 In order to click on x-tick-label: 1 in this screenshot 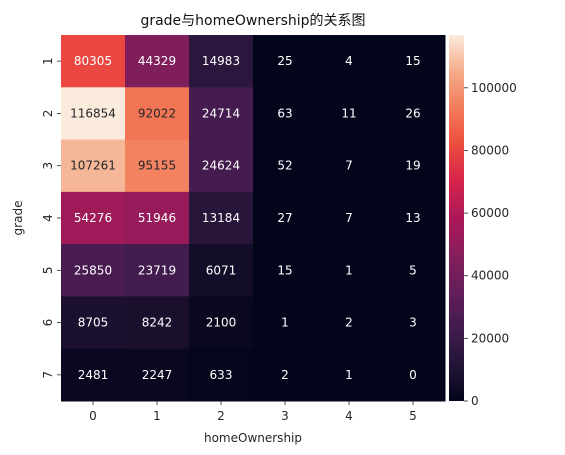, I will do `click(157, 416)`.